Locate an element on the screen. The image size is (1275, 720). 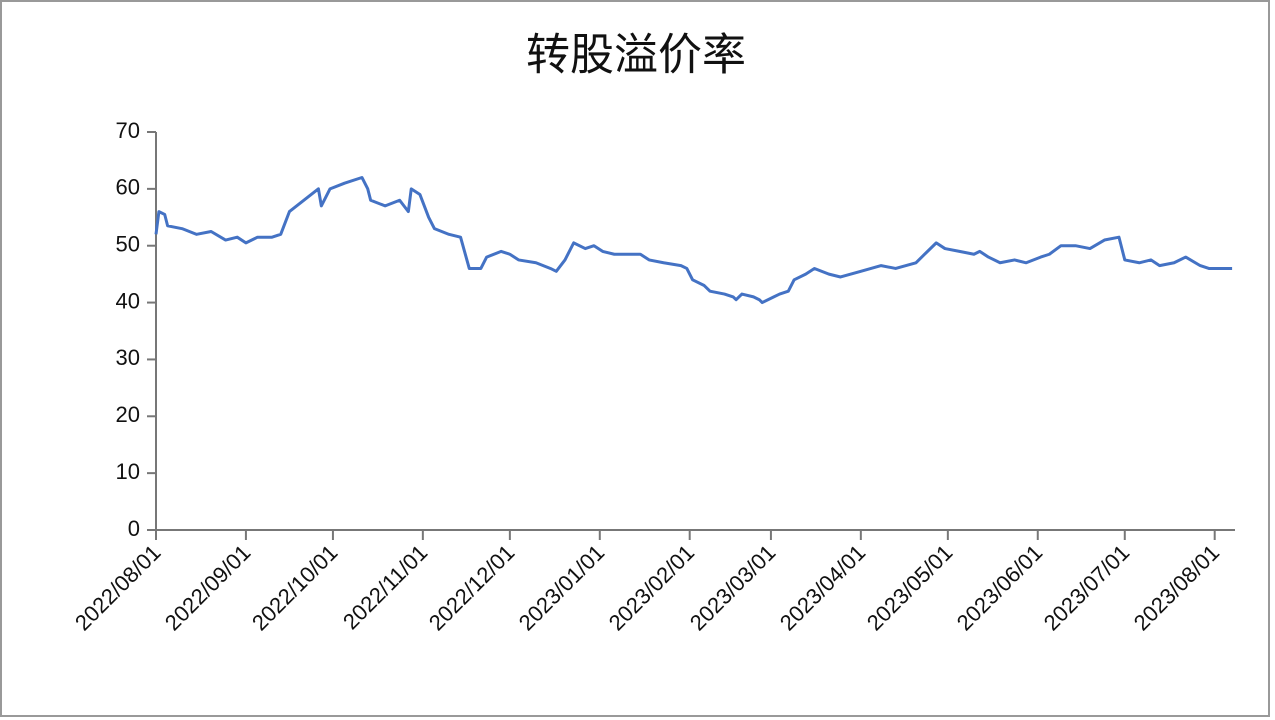
y-tick-label: 40 is located at coordinates (128, 300).